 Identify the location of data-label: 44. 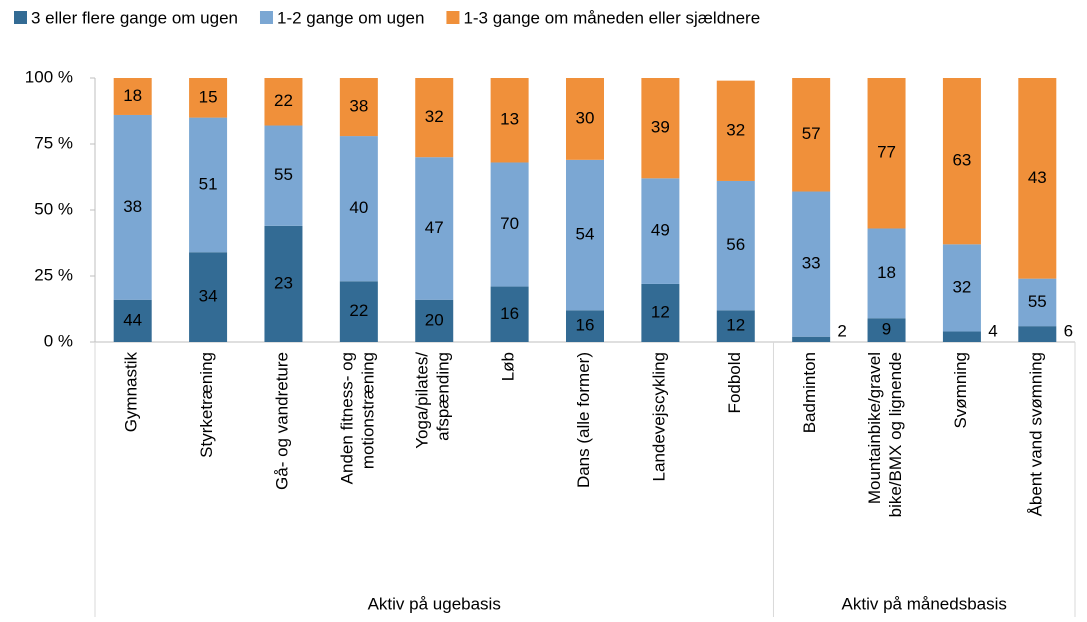
(132, 319).